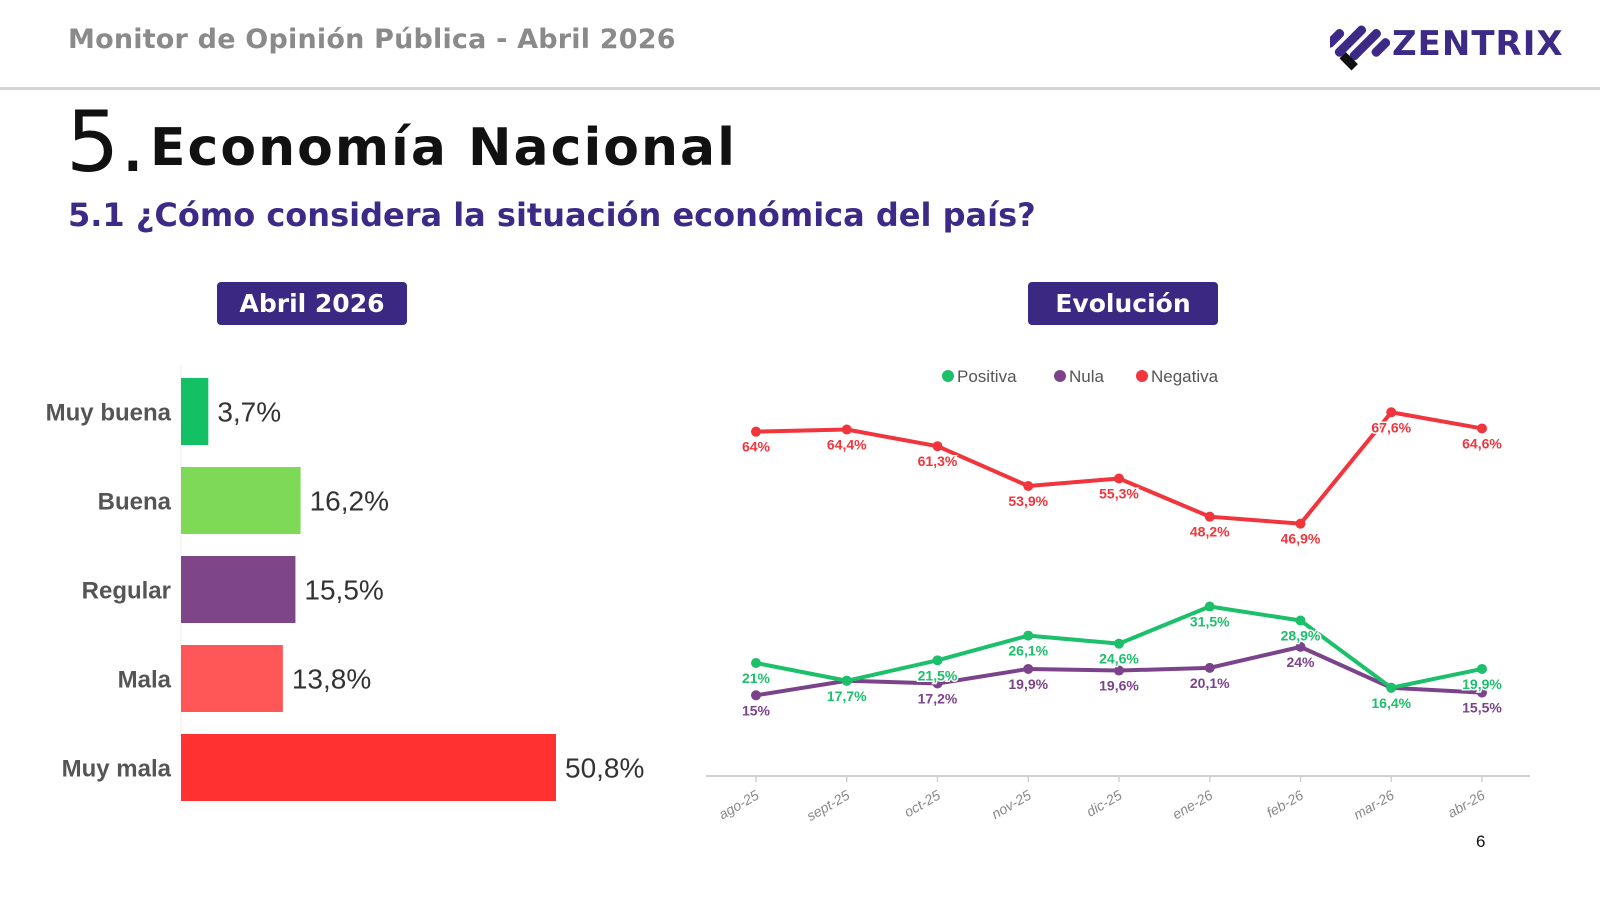 Image resolution: width=1600 pixels, height=900 pixels. I want to click on data-label: 53,9%, so click(1028, 501).